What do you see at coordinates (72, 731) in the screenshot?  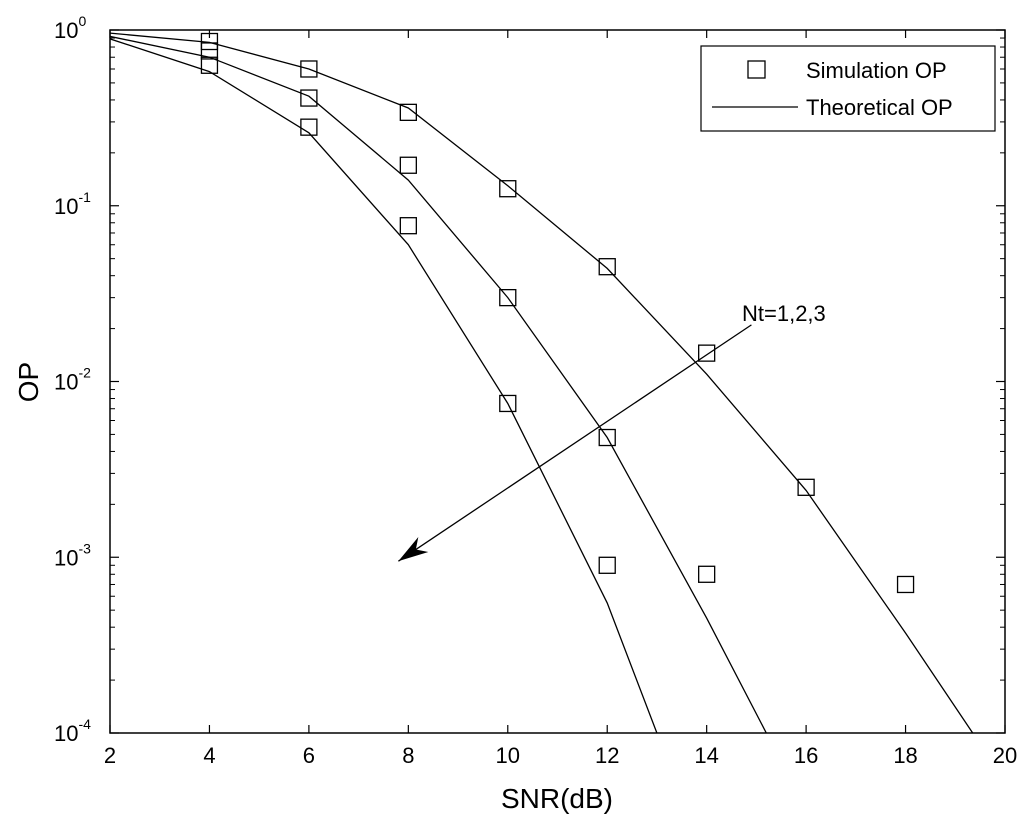 I see `y-tick-label: 10⁻⁴` at bounding box center [72, 731].